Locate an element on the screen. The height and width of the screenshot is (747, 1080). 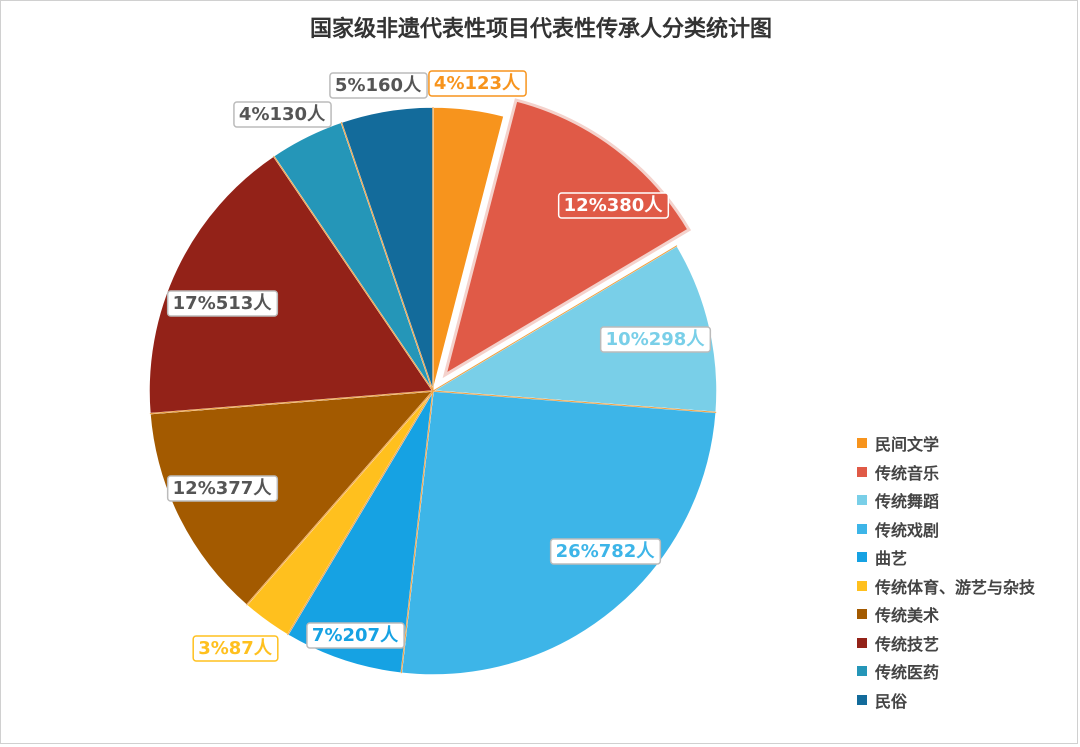
data-label-2: 12%380人 is located at coordinates (613, 205).